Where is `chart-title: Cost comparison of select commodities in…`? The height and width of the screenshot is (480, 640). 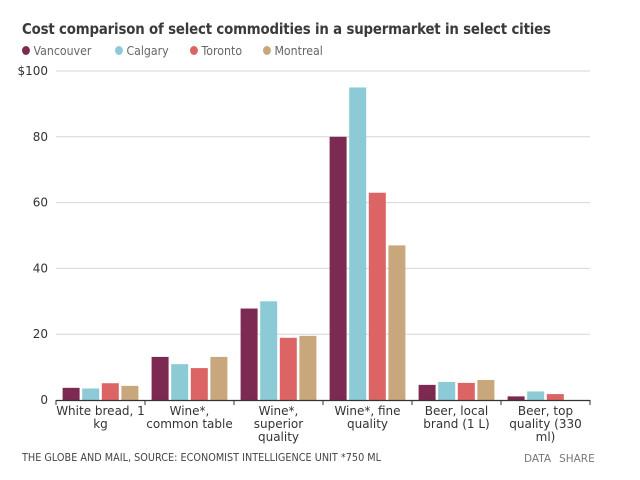 chart-title: Cost comparison of select commodities in… is located at coordinates (286, 29).